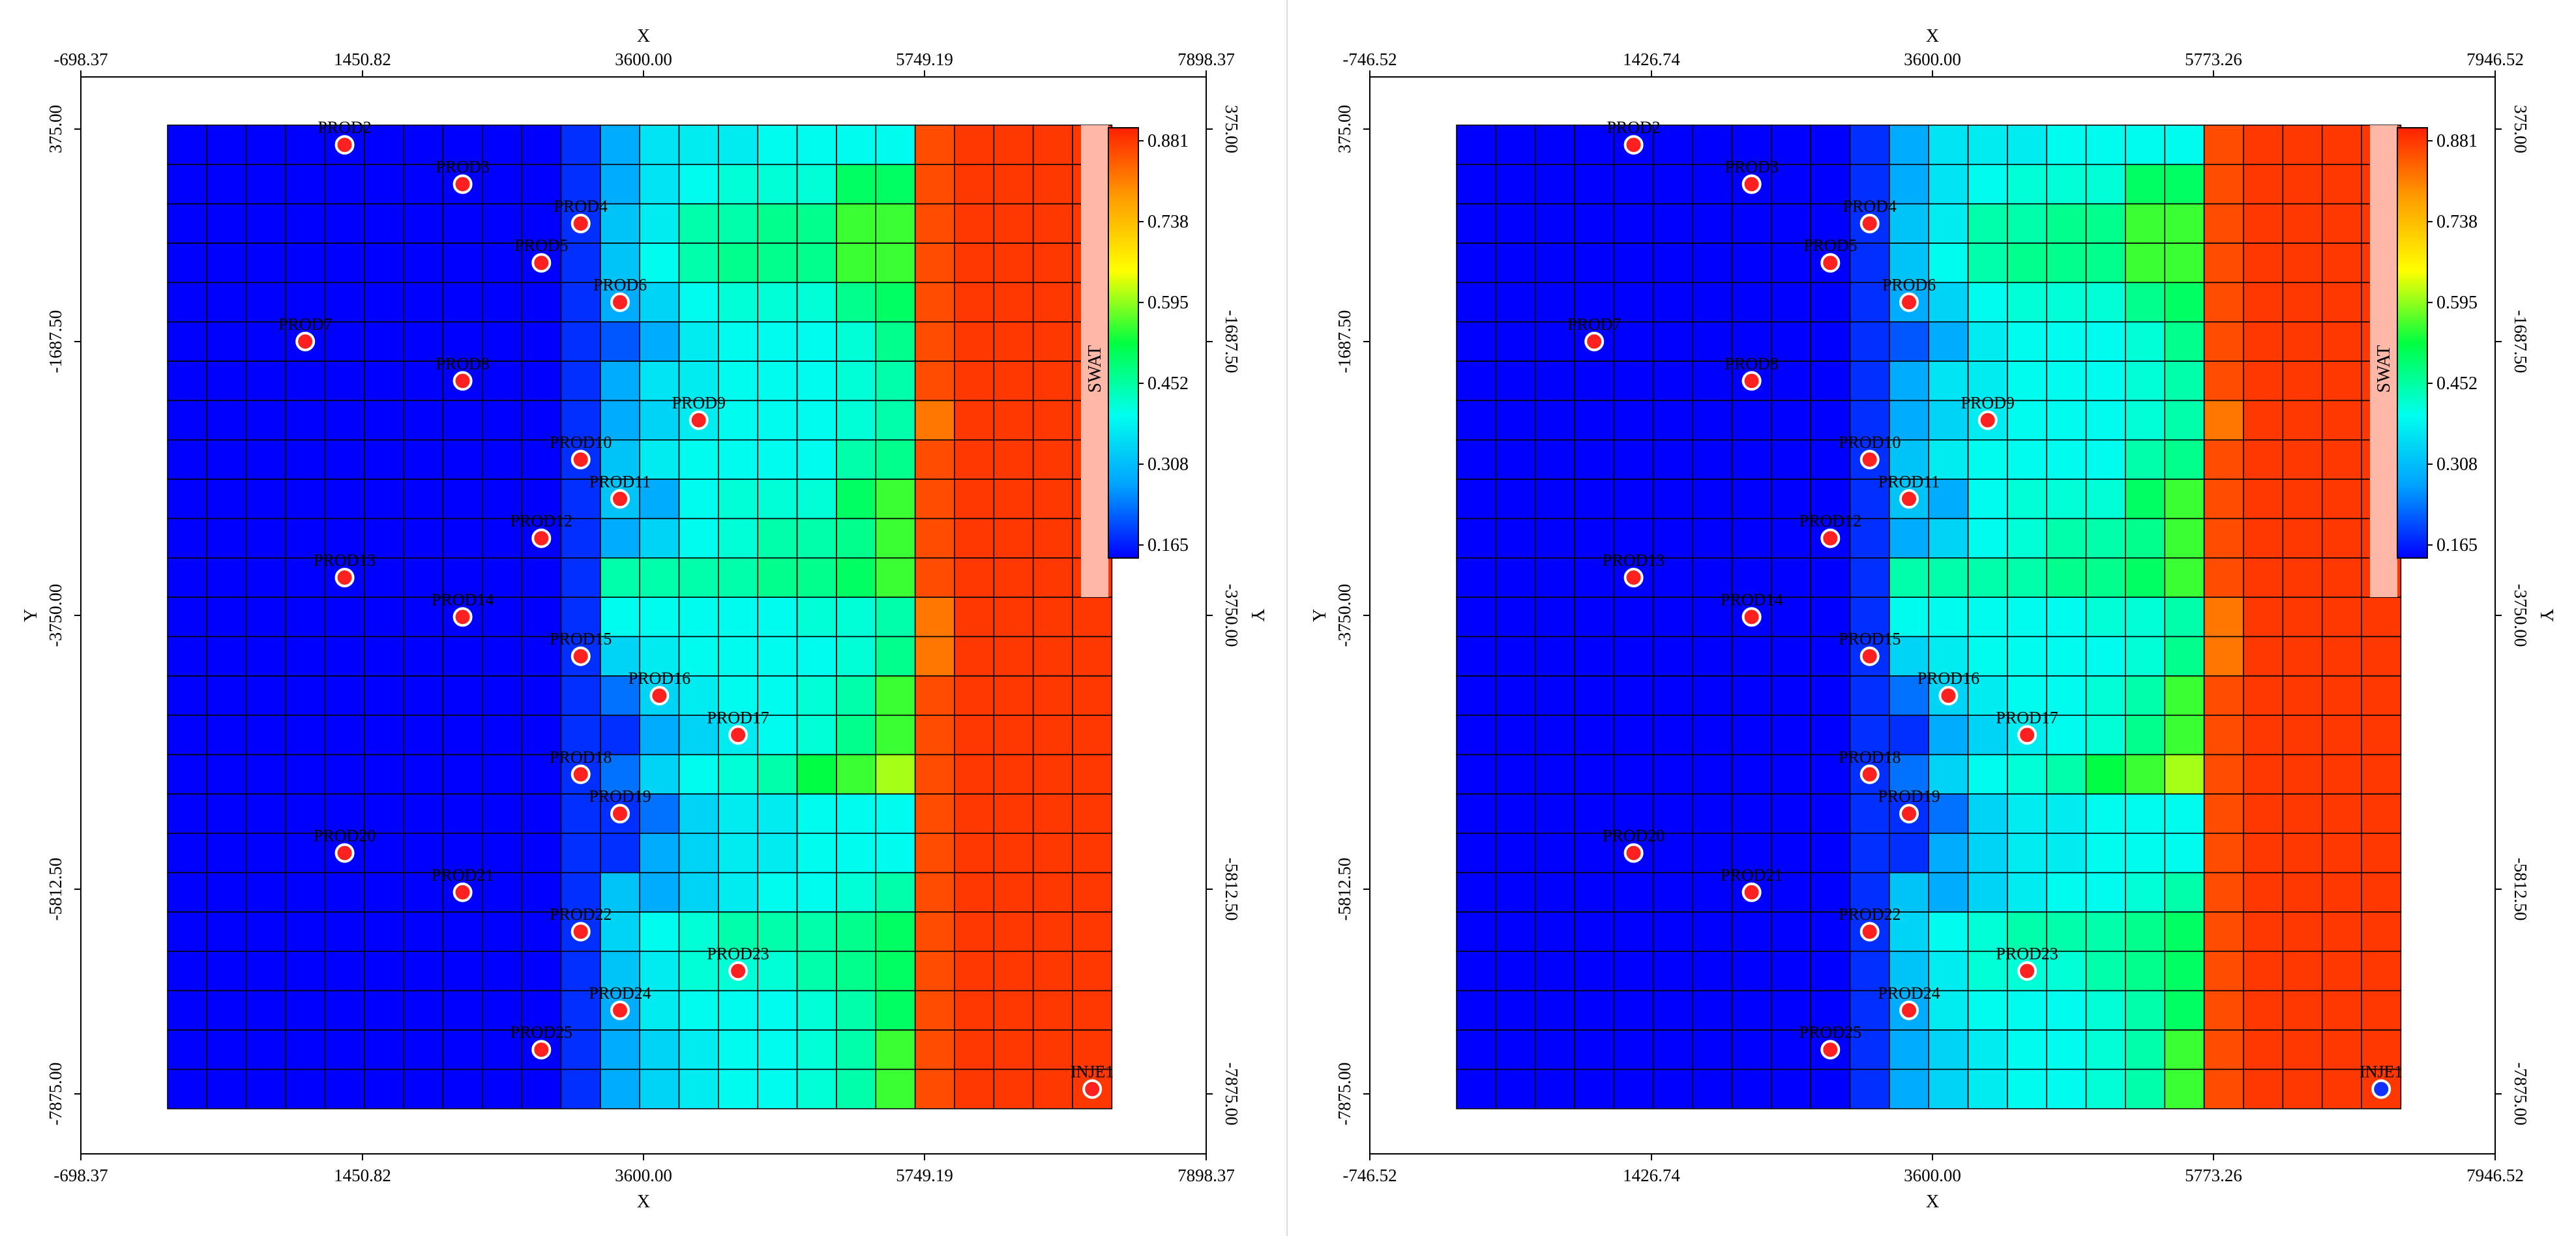 This screenshot has width=2576, height=1236. Describe the element at coordinates (620, 1002) in the screenshot. I see `producer-well: PROD24` at that location.